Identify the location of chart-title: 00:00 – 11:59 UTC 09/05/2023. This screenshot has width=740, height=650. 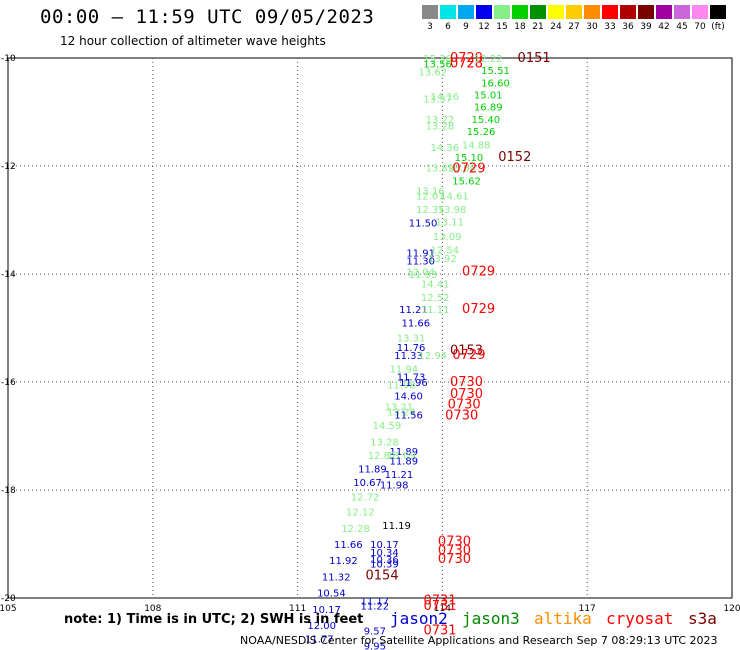
(207, 17).